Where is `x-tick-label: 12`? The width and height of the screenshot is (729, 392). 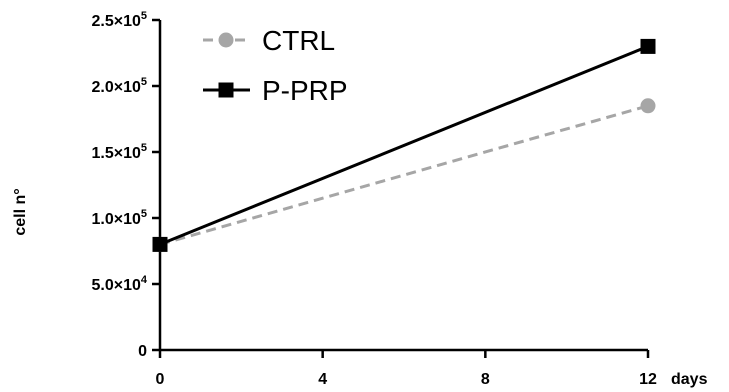
x-tick-label: 12 is located at coordinates (648, 379).